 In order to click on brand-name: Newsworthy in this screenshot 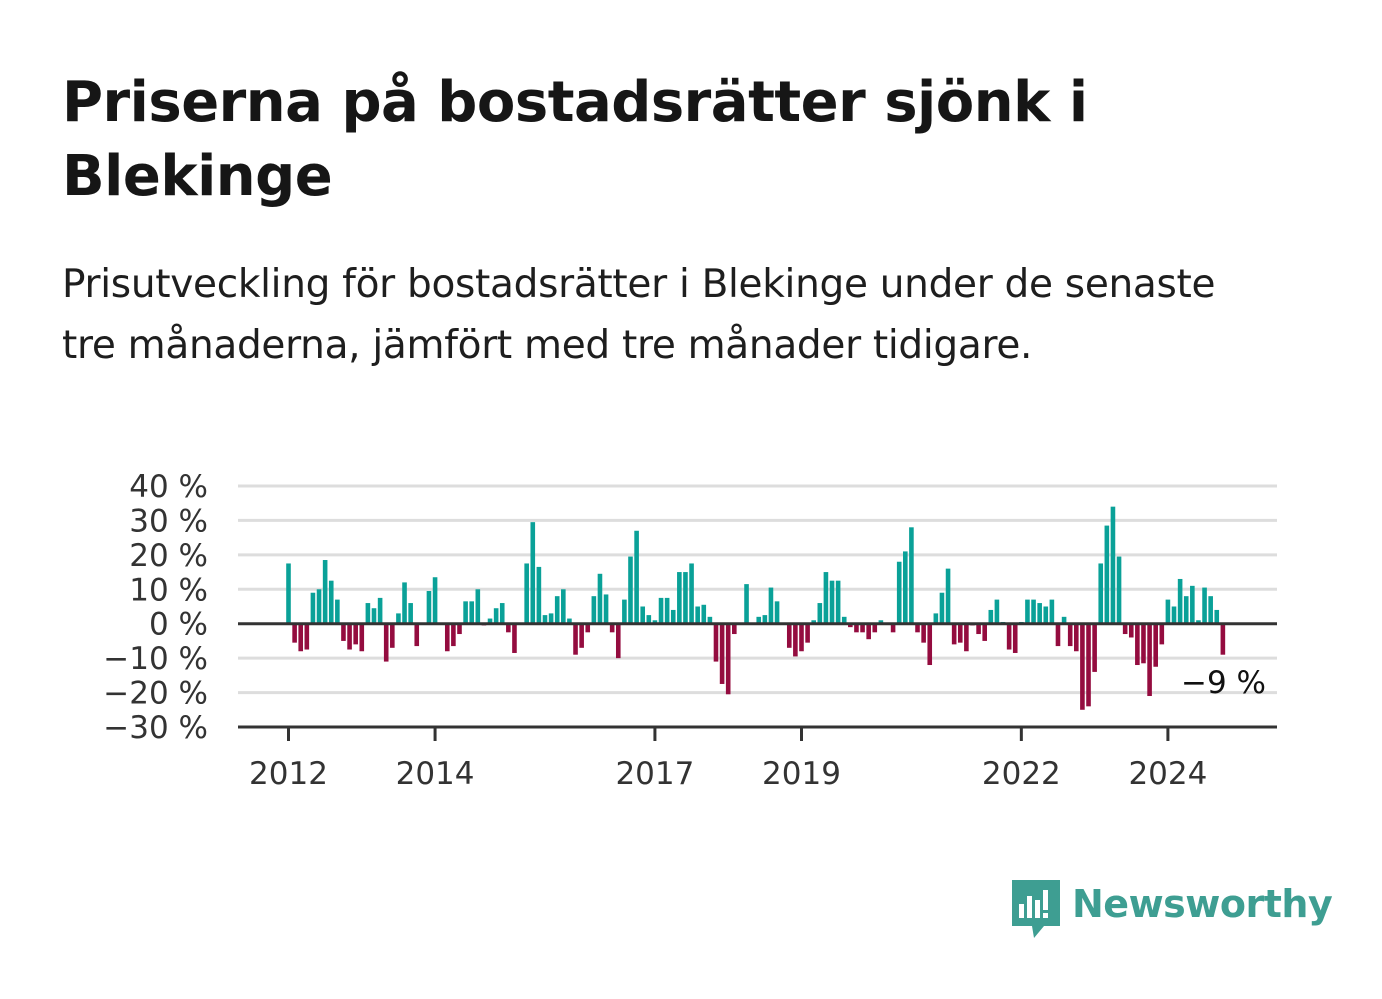, I will do `click(1202, 904)`.